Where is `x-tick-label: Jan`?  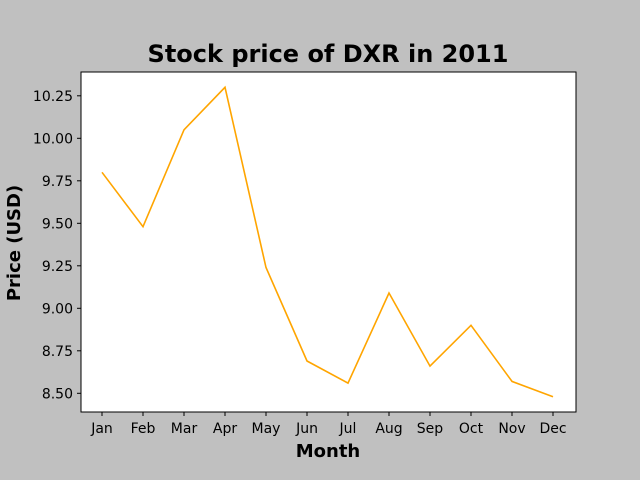
x-tick-label: Jan is located at coordinates (101, 429).